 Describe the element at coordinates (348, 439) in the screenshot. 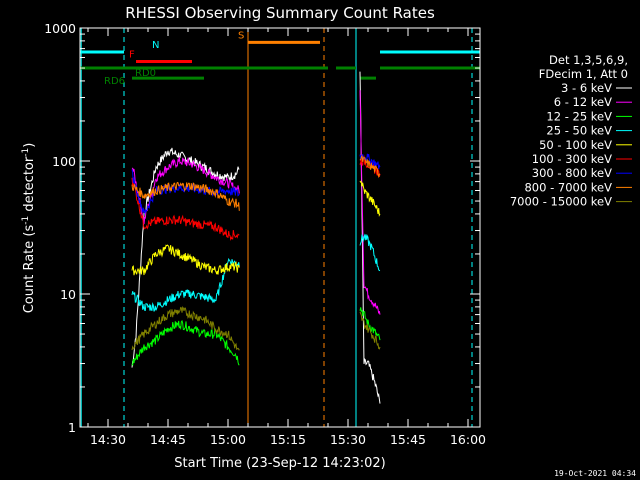

I see `x-tick-label-4: 15:30` at that location.